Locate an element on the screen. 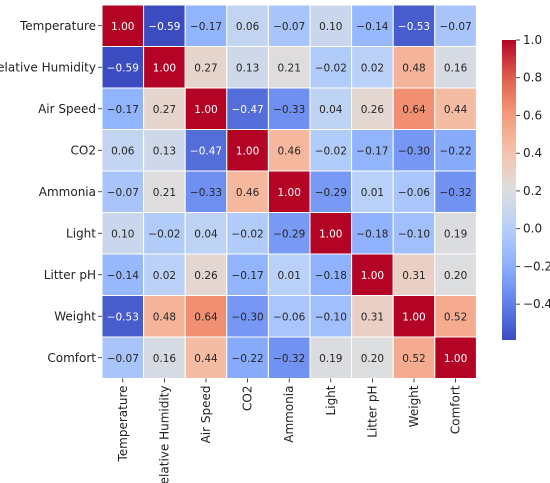 Image resolution: width=550 pixels, height=483 pixels. column-label: Relative Humidity is located at coordinates (164, 434).